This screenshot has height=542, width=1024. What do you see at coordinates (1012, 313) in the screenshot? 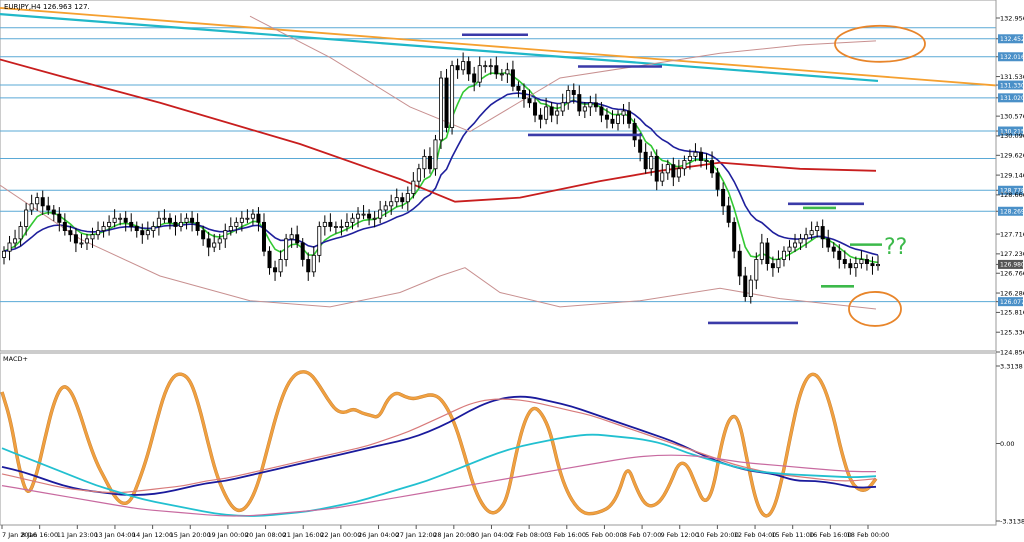
I see `price-tick-label: 125.816` at bounding box center [1012, 313].